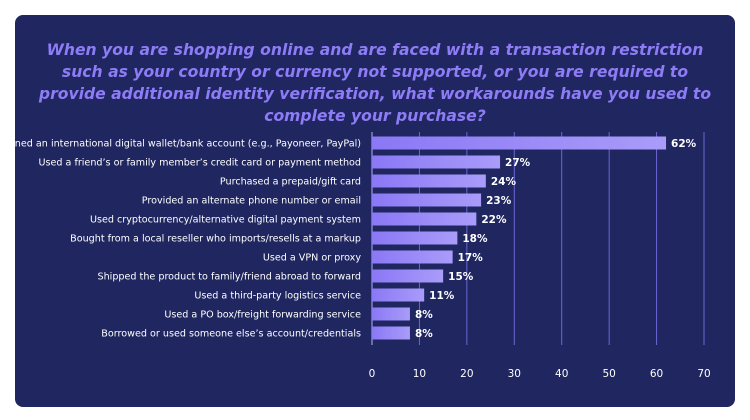 This screenshot has height=420, width=750. Describe the element at coordinates (466, 374) in the screenshot. I see `x-tick-label-20: 20` at that location.